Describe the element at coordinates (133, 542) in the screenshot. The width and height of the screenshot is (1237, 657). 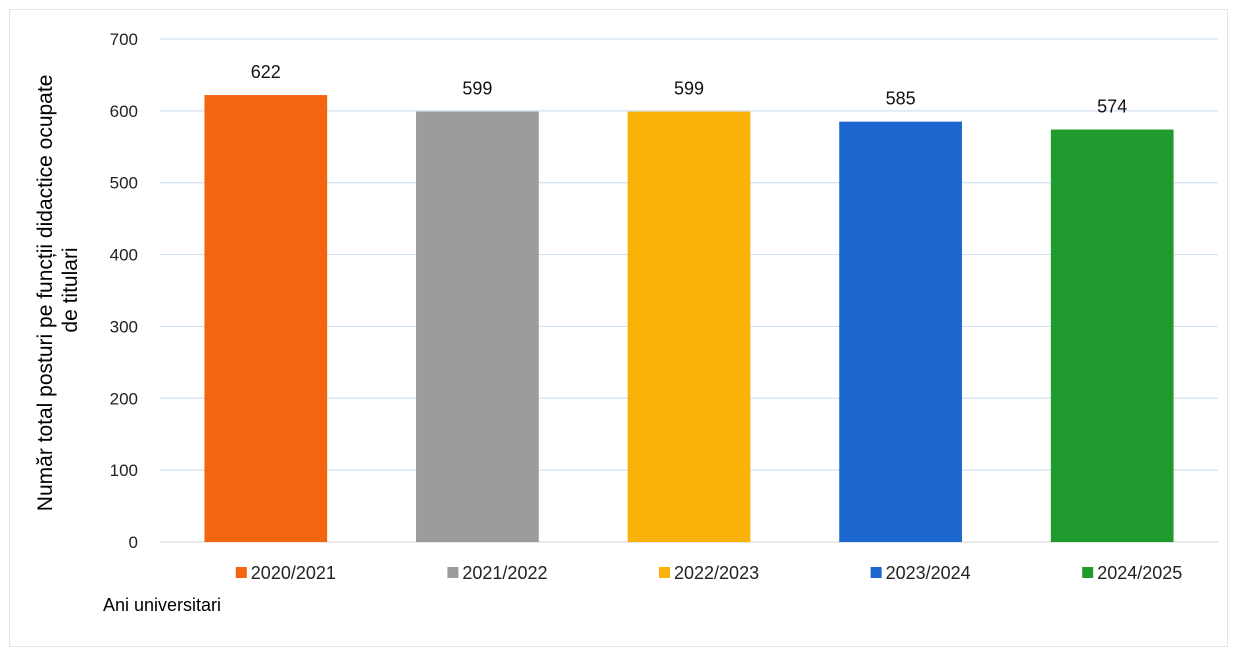
I see `y-tick-label: 0` at that location.